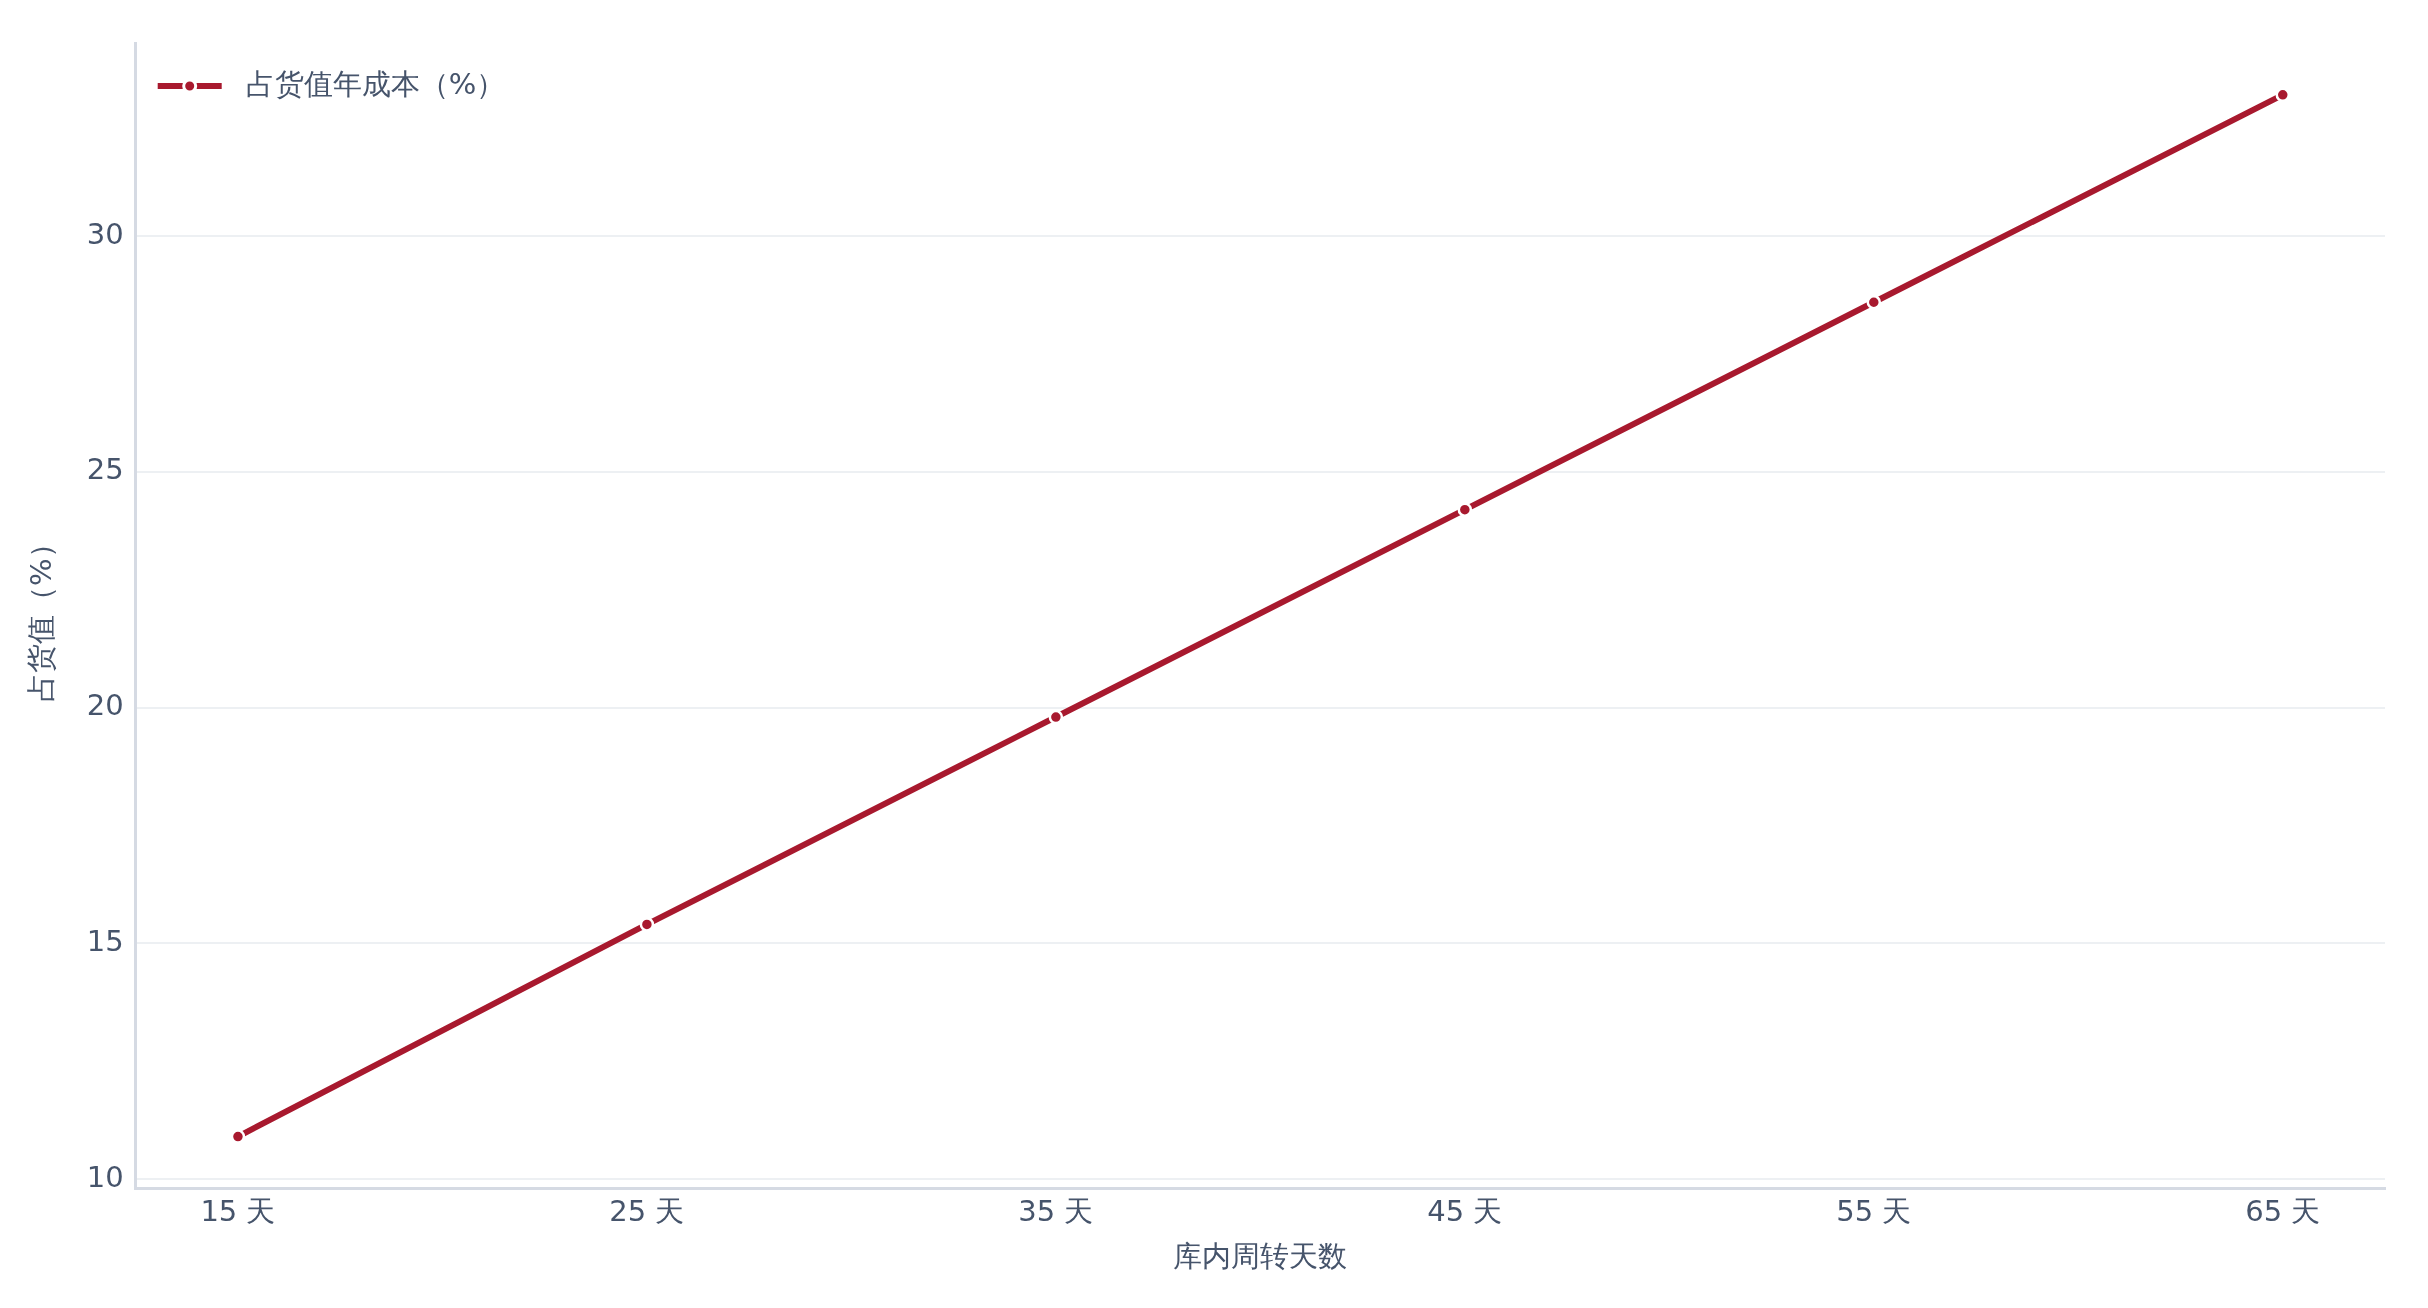 The image size is (2428, 1308). I want to click on y-tick-label: 10, so click(105, 1176).